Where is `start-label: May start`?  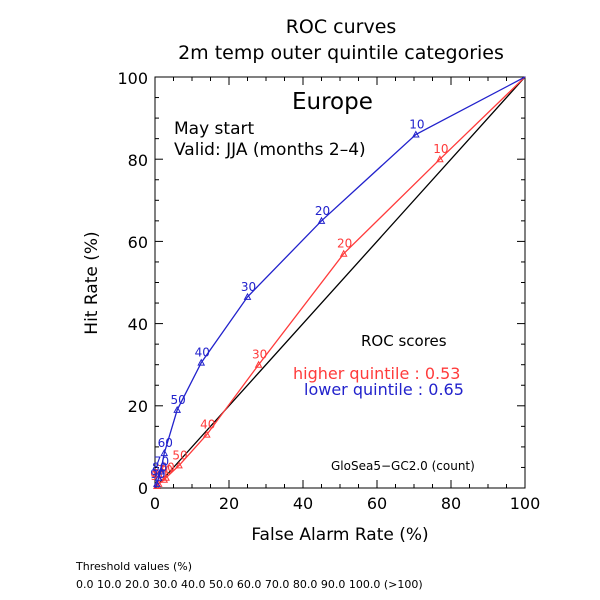
start-label: May start is located at coordinates (214, 129).